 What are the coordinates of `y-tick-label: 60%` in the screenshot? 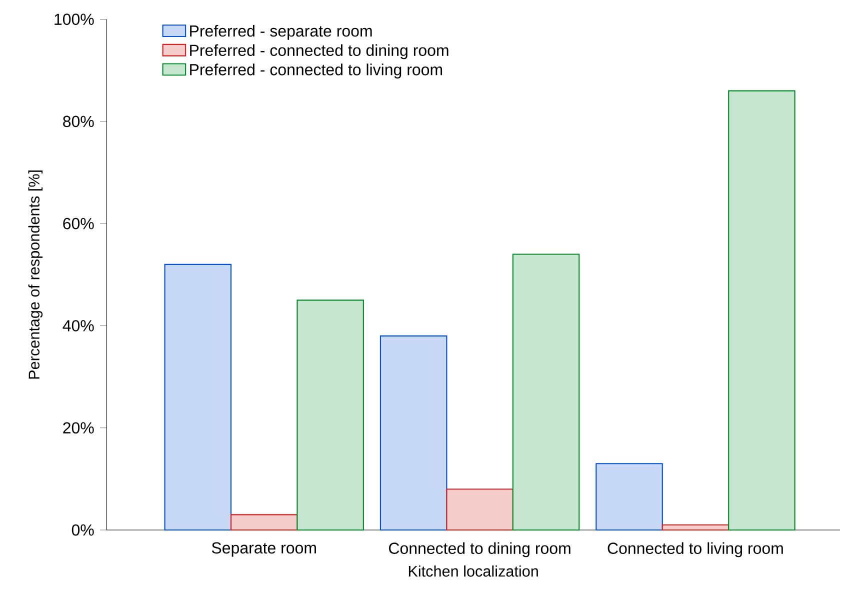 It's located at (78, 224).